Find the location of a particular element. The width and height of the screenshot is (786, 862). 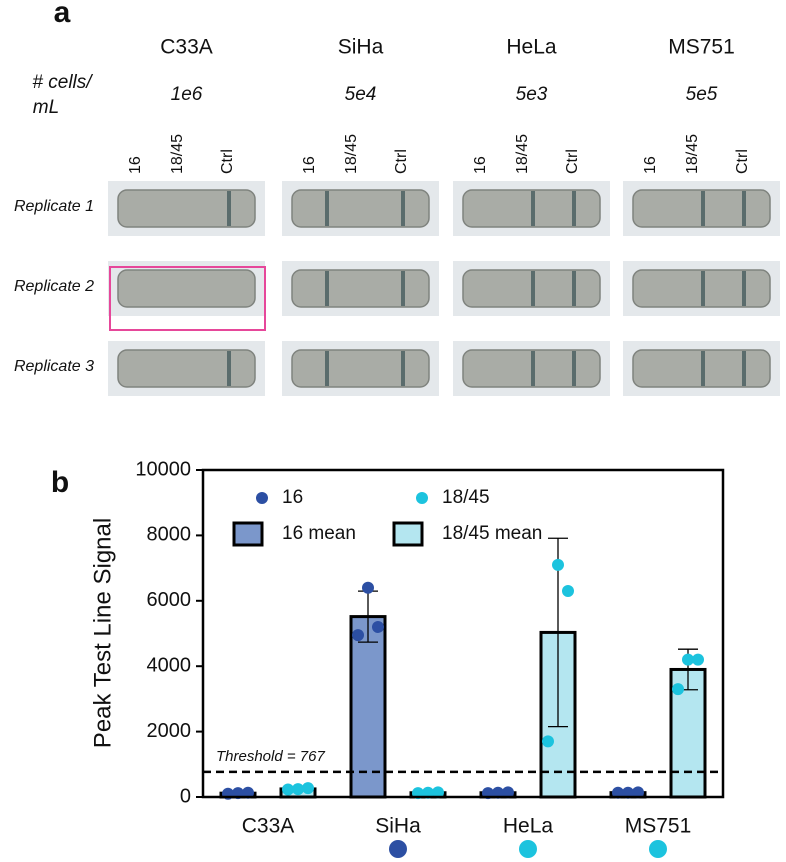

replicate-label: Replicate 2 is located at coordinates (54, 286).